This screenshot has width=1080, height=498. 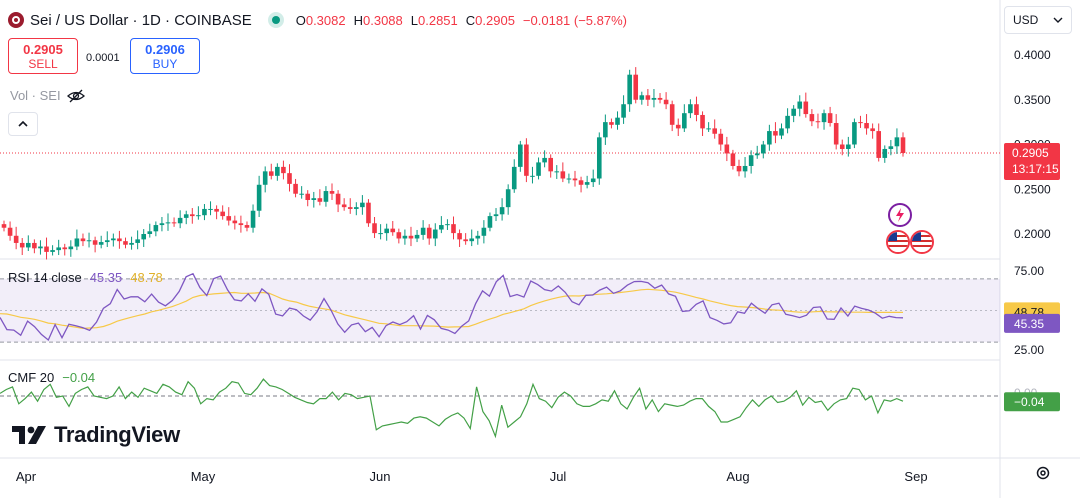 I want to click on buy-price: 0.2906, so click(x=165, y=49).